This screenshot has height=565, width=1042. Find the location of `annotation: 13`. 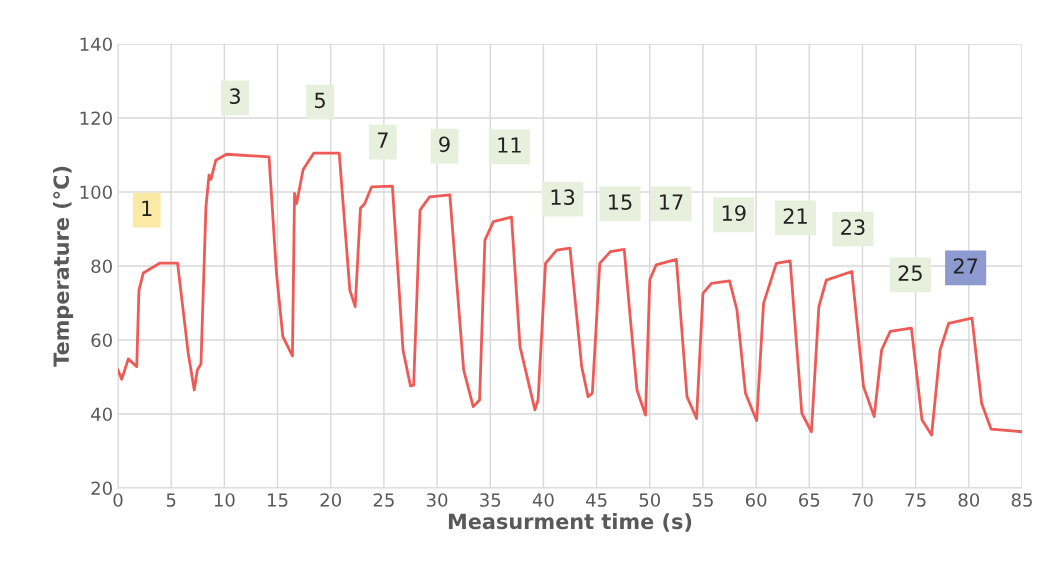

annotation: 13 is located at coordinates (563, 197).